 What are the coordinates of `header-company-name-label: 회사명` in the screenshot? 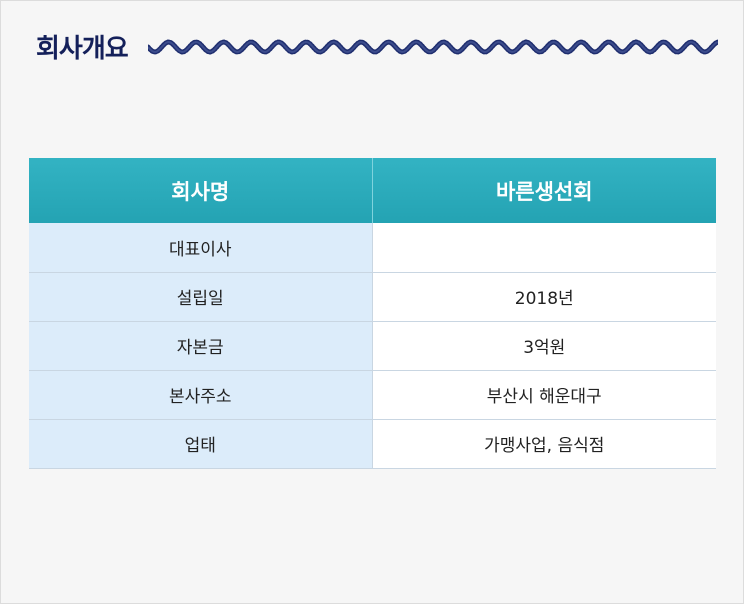 It's located at (200, 190).